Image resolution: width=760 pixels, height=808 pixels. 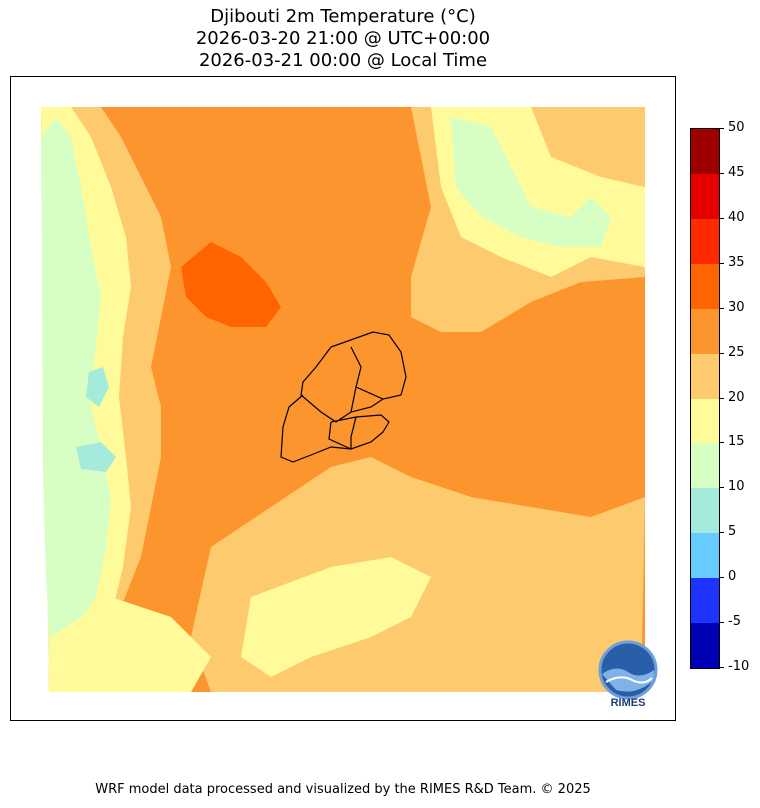 What do you see at coordinates (231, 284) in the screenshot?
I see `field-30-35-hotspot` at bounding box center [231, 284].